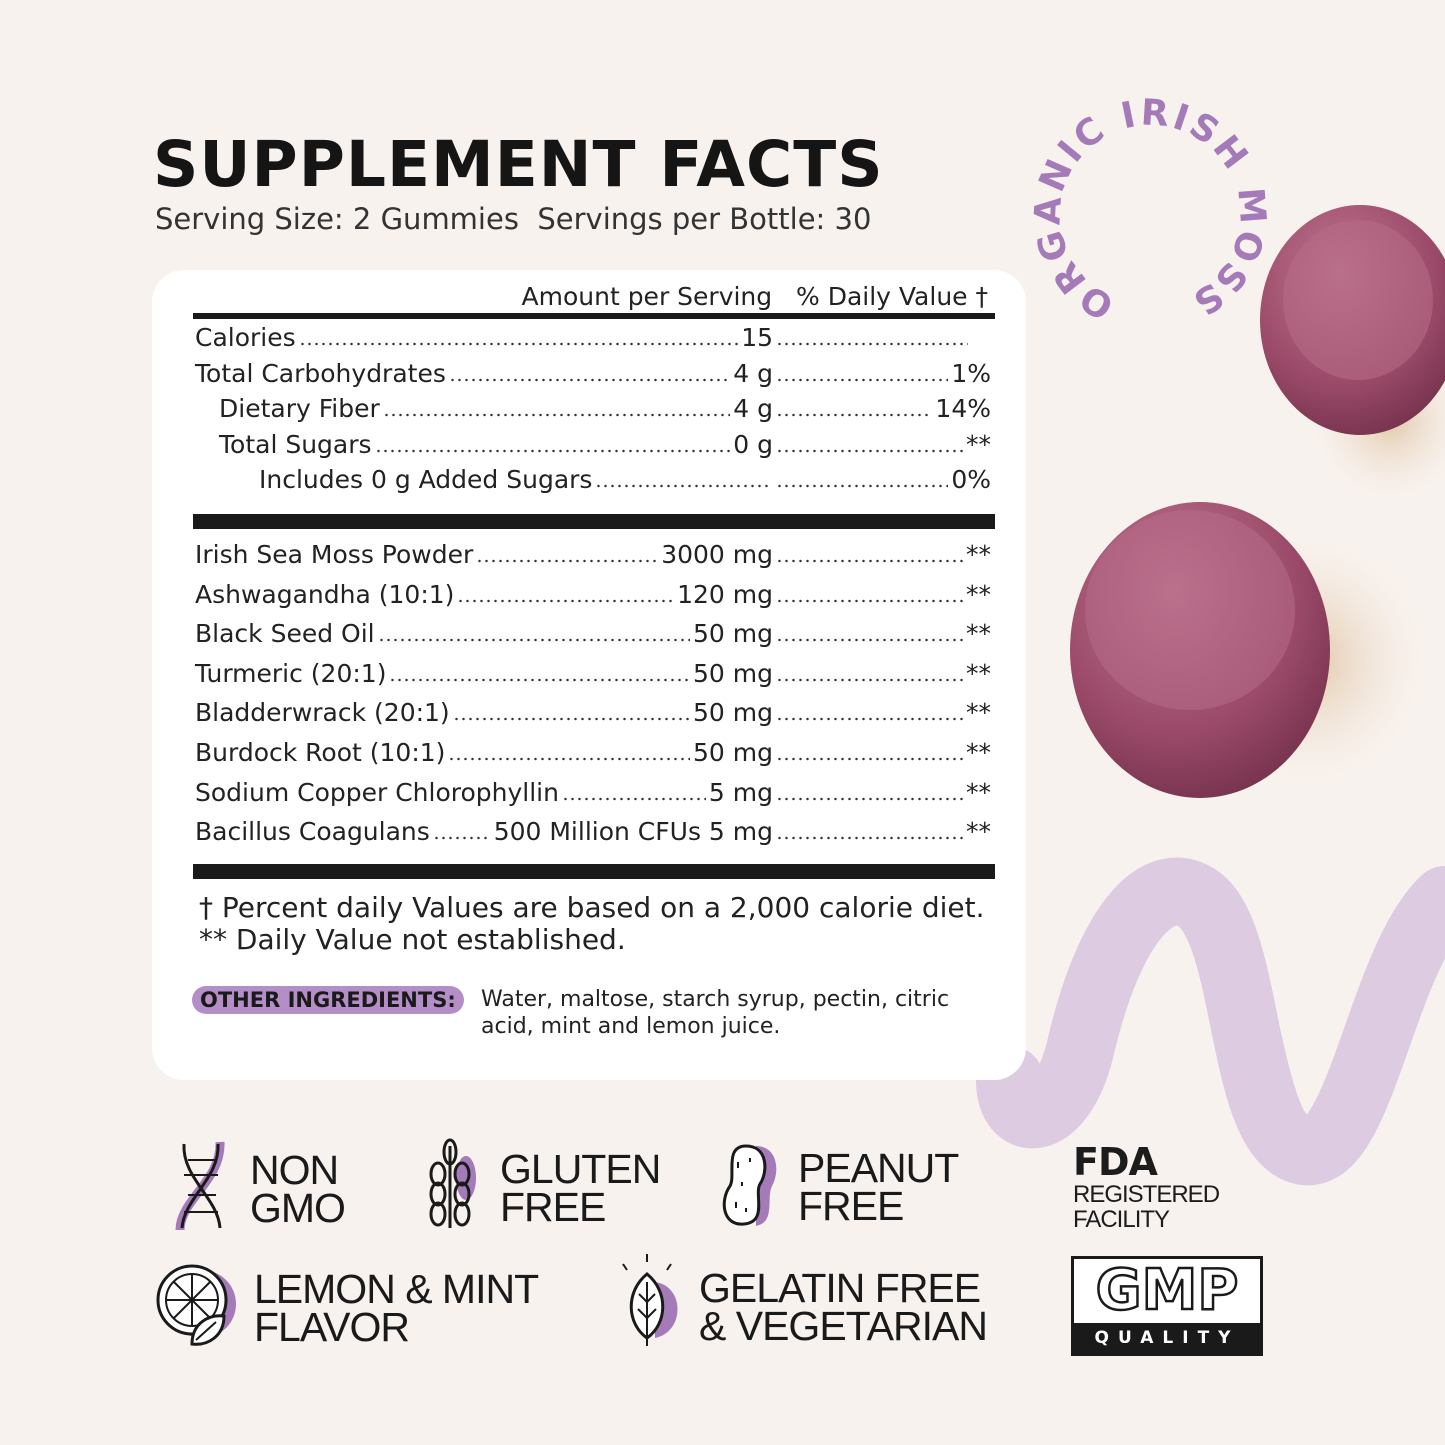  I want to click on badge-line1: LEMON & MINT, so click(396, 1289).